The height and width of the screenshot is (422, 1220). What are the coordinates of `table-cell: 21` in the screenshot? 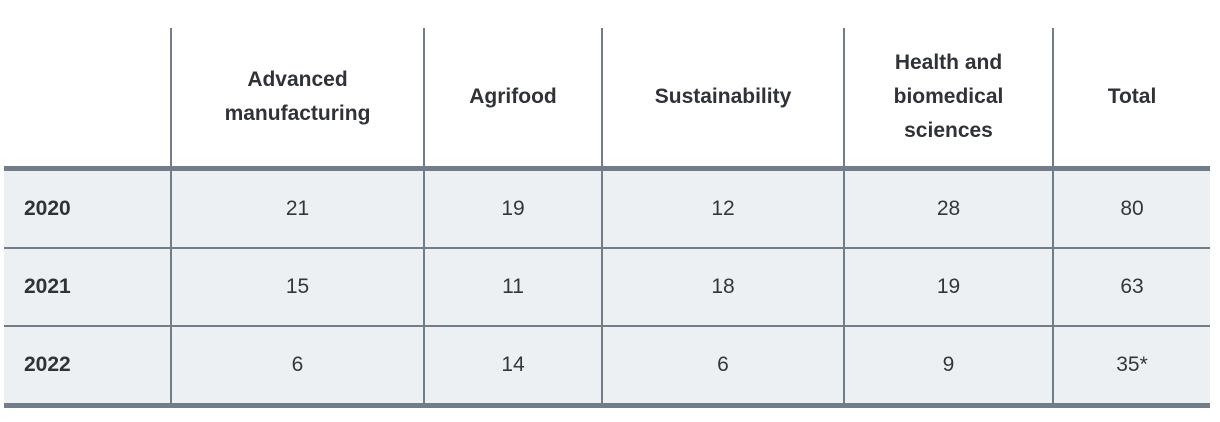 It's located at (297, 208).